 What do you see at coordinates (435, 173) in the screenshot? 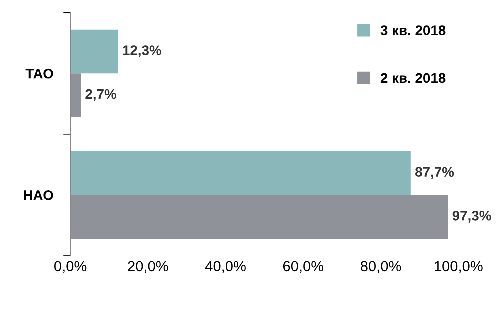
I see `data-label: 87,7%` at bounding box center [435, 173].